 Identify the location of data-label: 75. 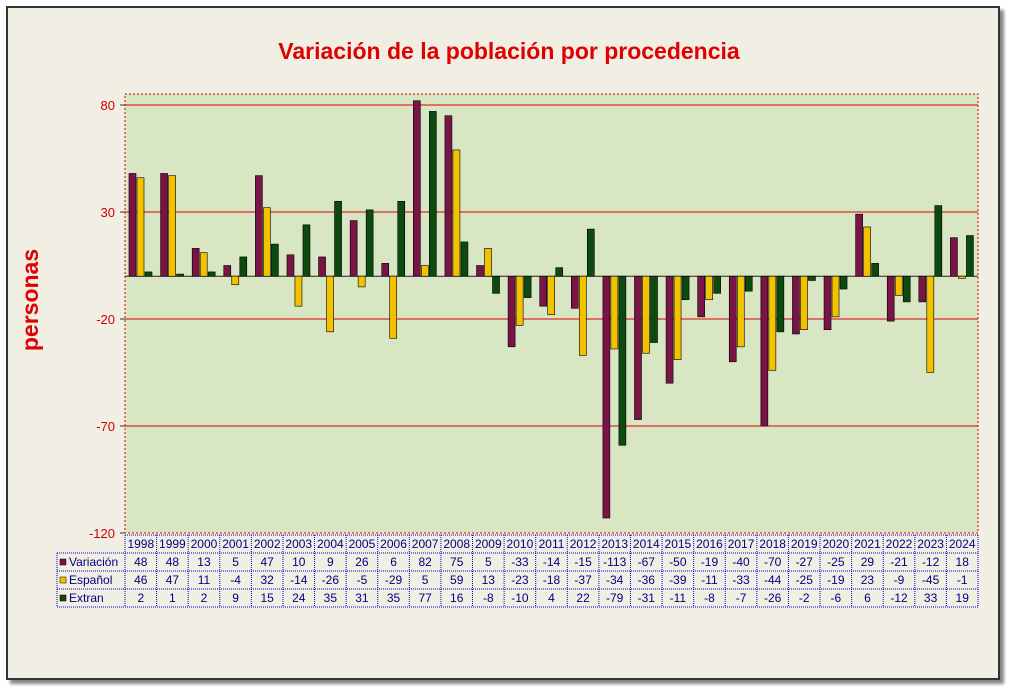
(457, 562).